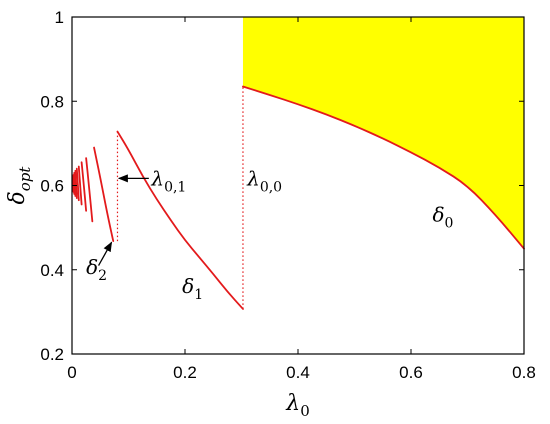 The image size is (550, 424). I want to click on x-tick-label: 0, so click(71, 372).